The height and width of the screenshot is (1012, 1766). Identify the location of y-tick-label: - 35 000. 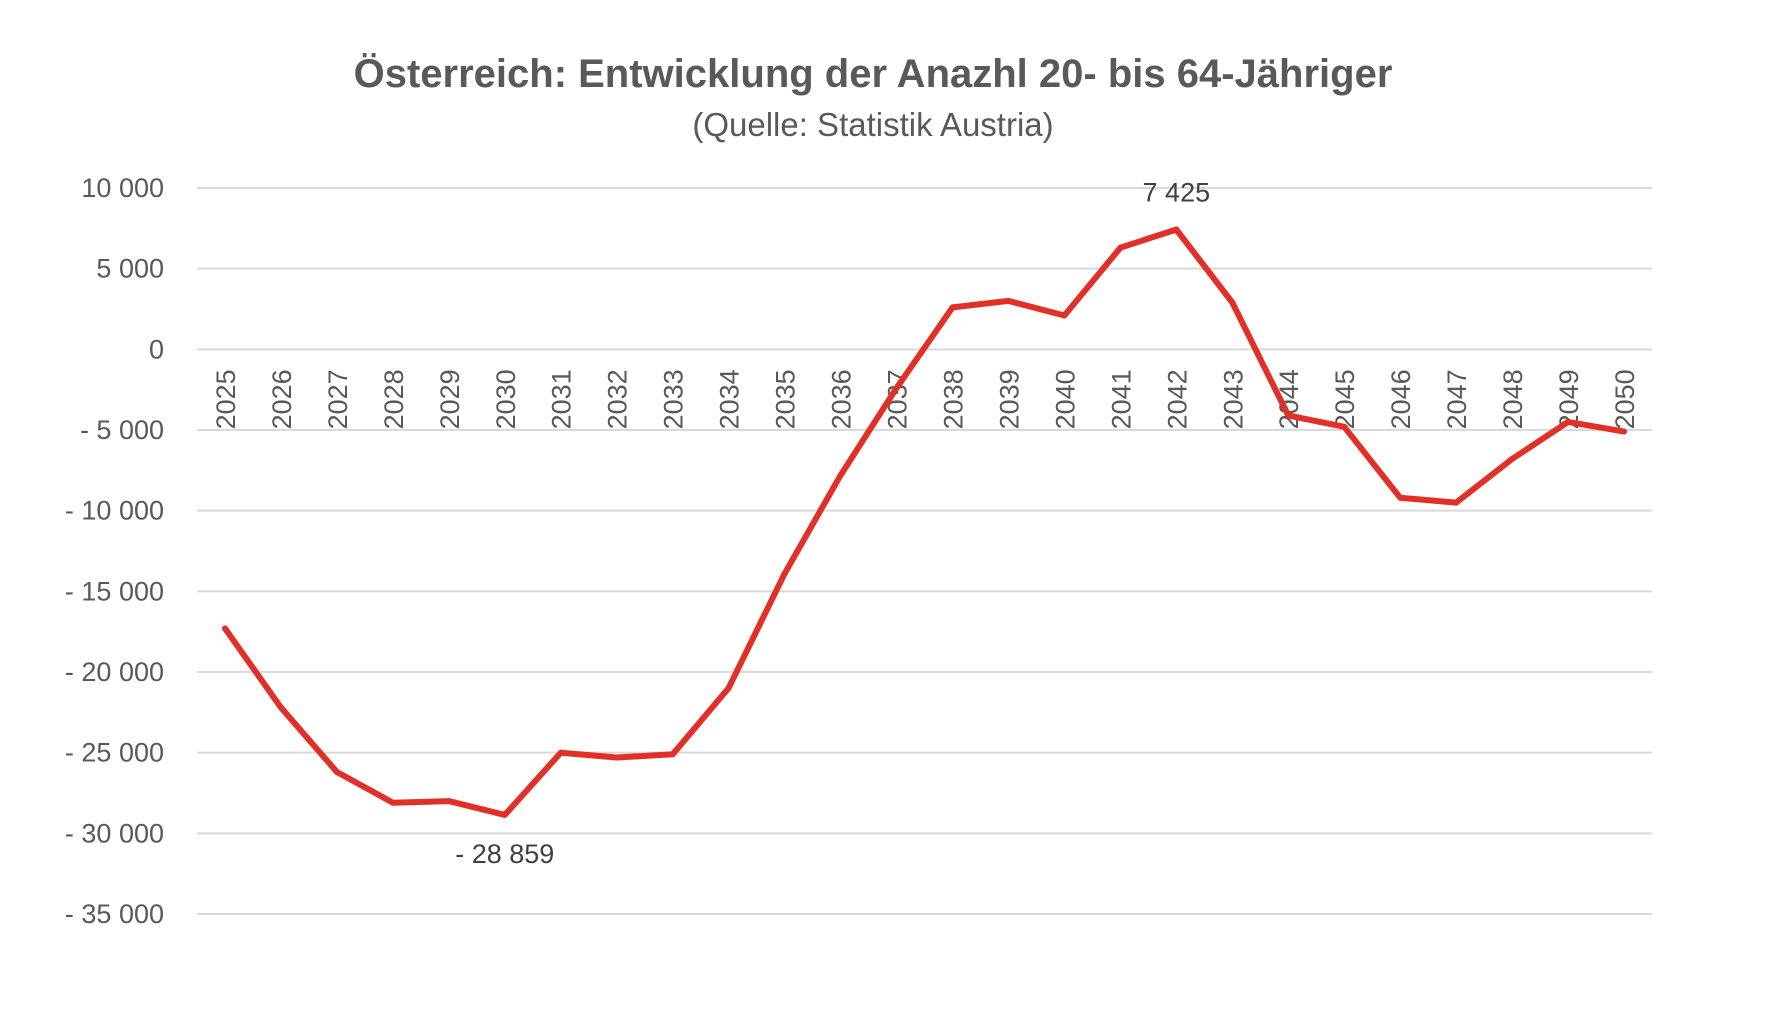
(114, 914).